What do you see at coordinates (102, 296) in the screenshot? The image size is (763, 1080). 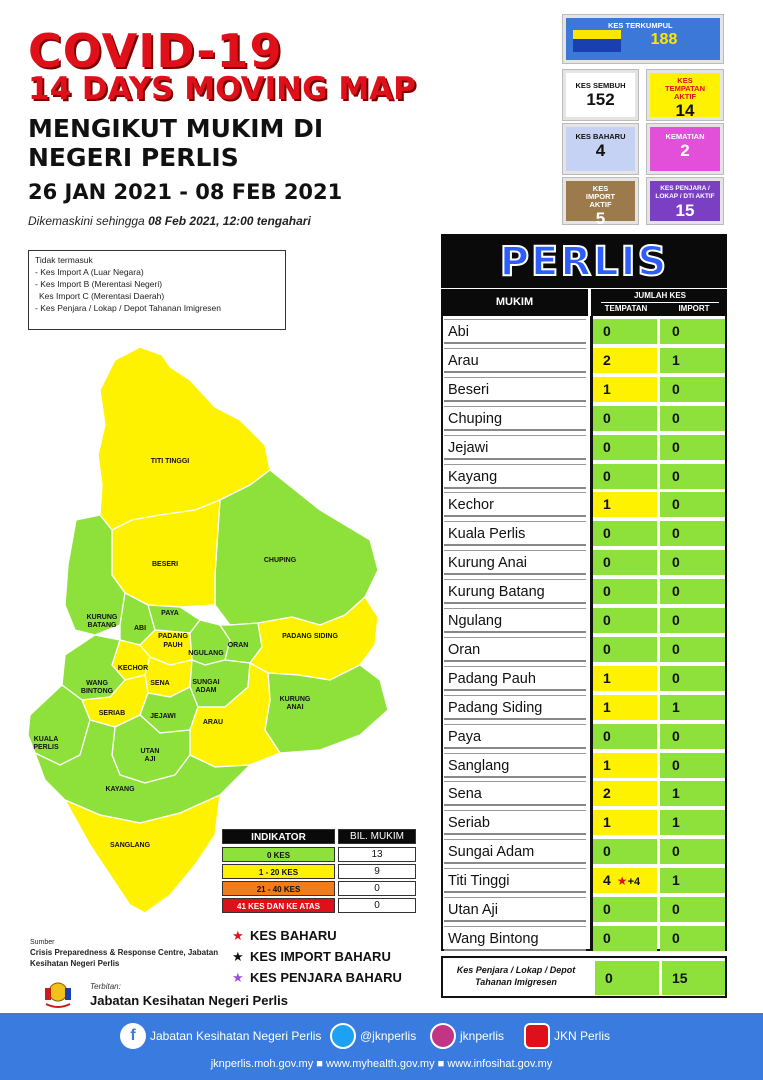 I see `exclusion-line: Kes Import C (Merentasi Daerah)` at bounding box center [102, 296].